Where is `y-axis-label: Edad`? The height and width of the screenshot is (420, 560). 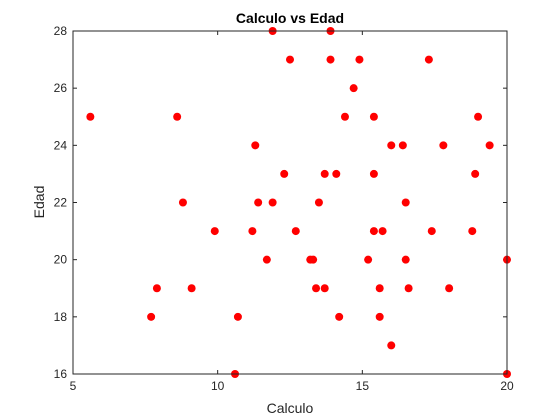 y-axis-label: Edad is located at coordinates (39, 202).